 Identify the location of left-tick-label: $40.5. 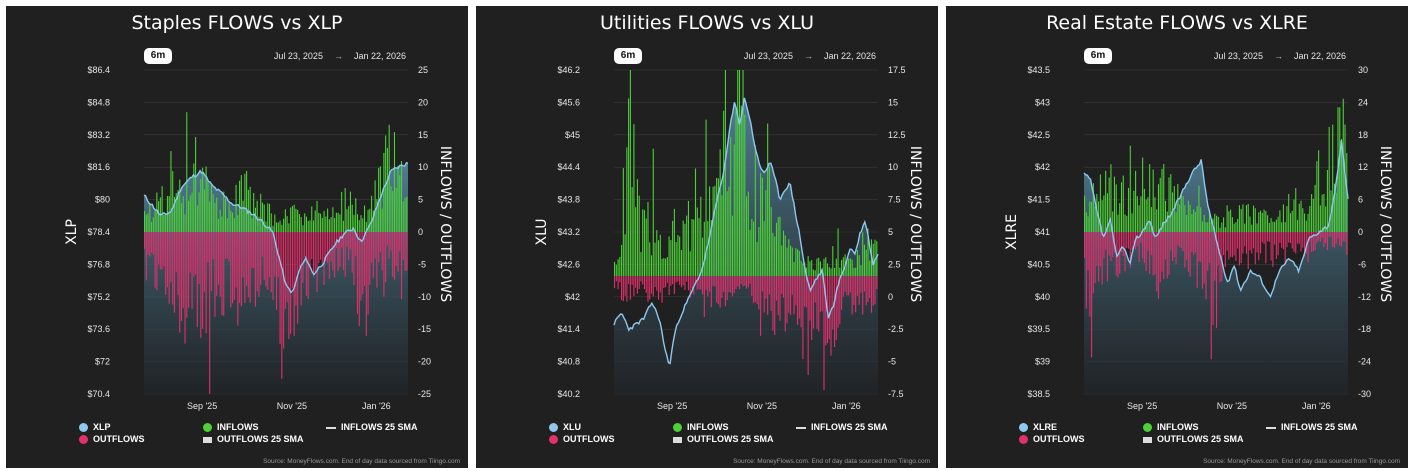
(1038, 264).